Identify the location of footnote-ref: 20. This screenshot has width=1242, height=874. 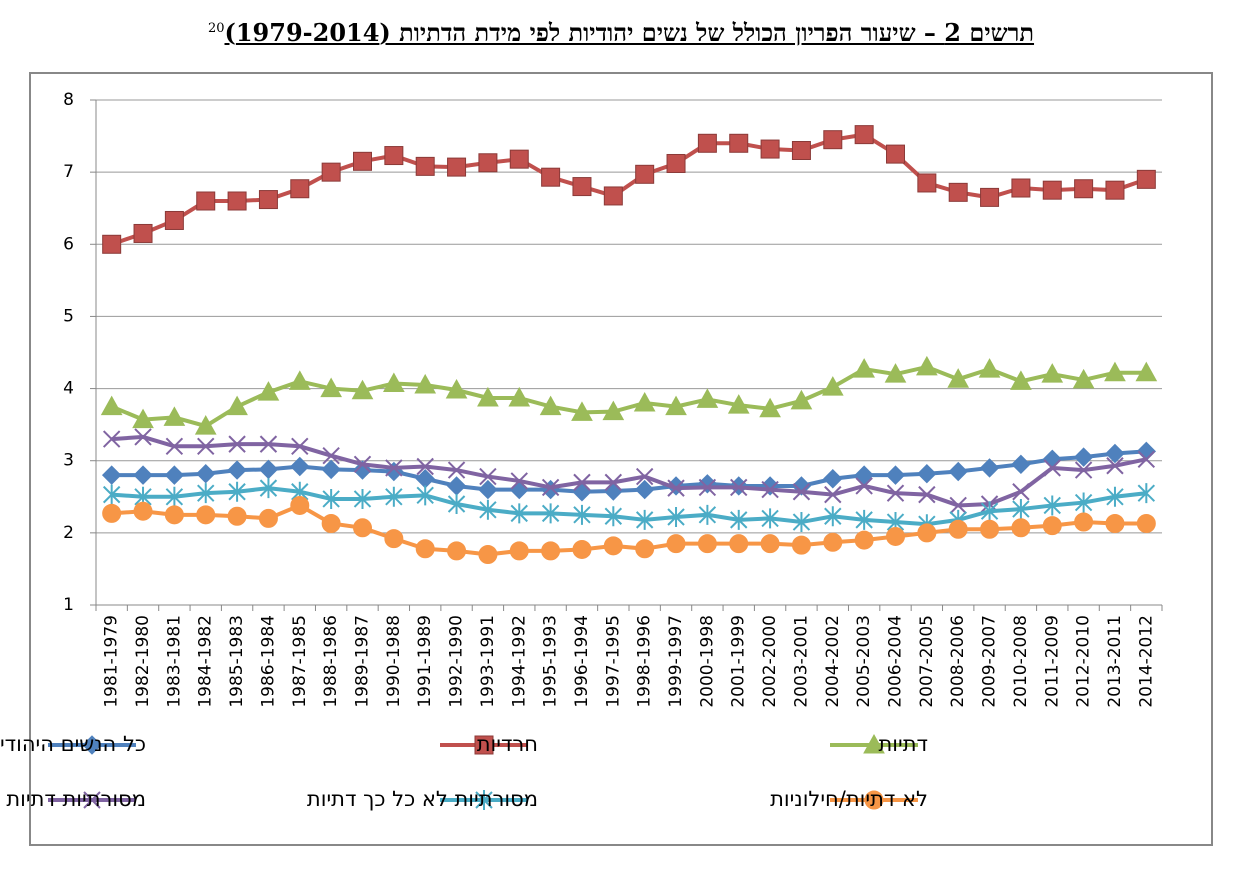
(216, 28).